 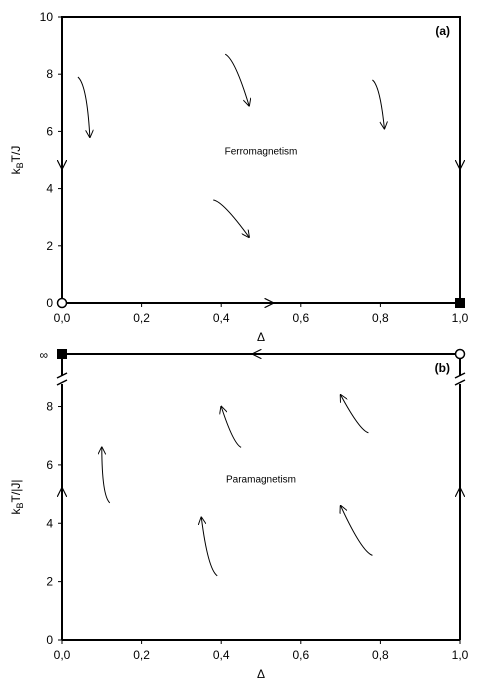 What do you see at coordinates (442, 368) in the screenshot?
I see `panel-letter: (b)` at bounding box center [442, 368].